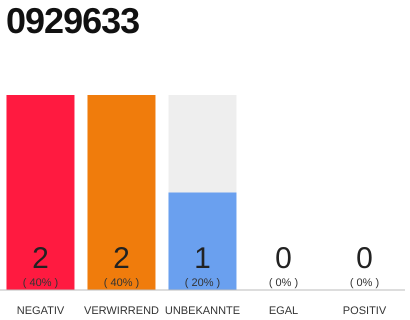 The height and width of the screenshot is (320, 410). Describe the element at coordinates (202, 258) in the screenshot. I see `data-label: 1` at that location.